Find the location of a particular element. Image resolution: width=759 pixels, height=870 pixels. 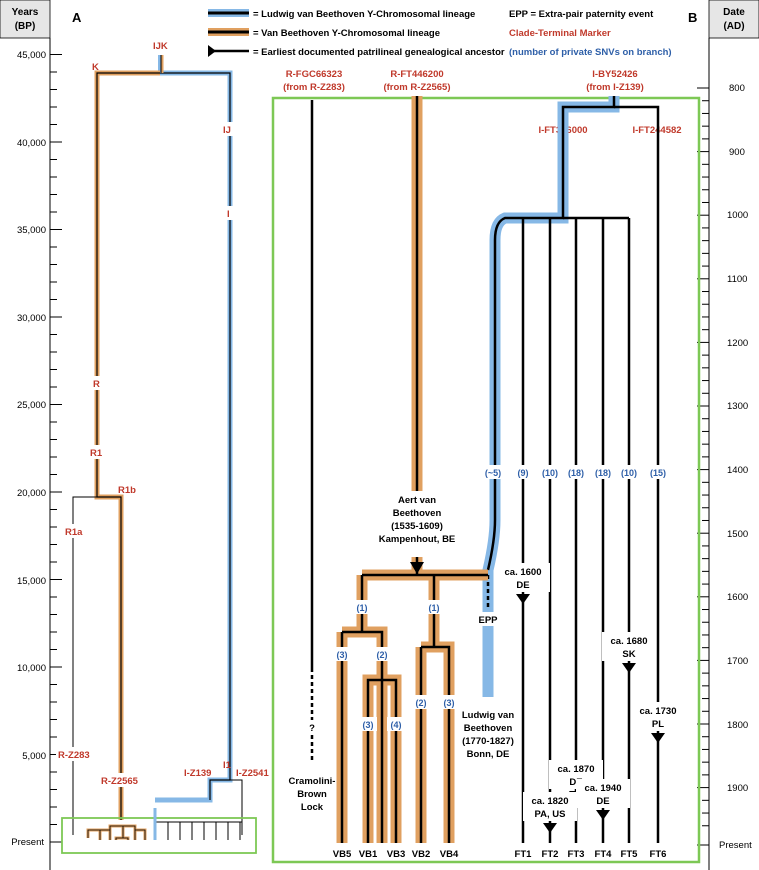

ft4-ancestor-place: DE is located at coordinates (602, 801).